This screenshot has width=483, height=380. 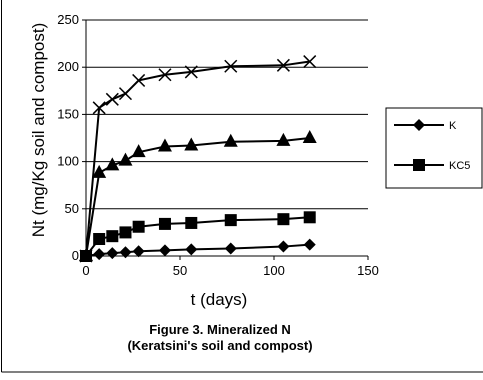 I want to click on legend: K KC5, so click(x=434, y=148).